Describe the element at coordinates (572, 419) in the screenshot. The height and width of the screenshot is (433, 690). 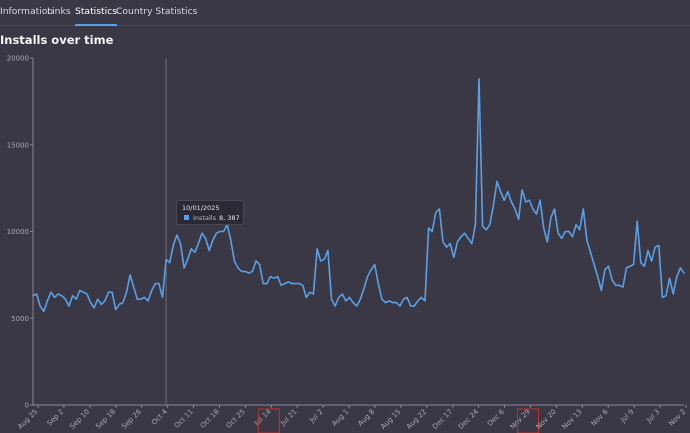
I see `x-tick-label: Nov 13` at that location.